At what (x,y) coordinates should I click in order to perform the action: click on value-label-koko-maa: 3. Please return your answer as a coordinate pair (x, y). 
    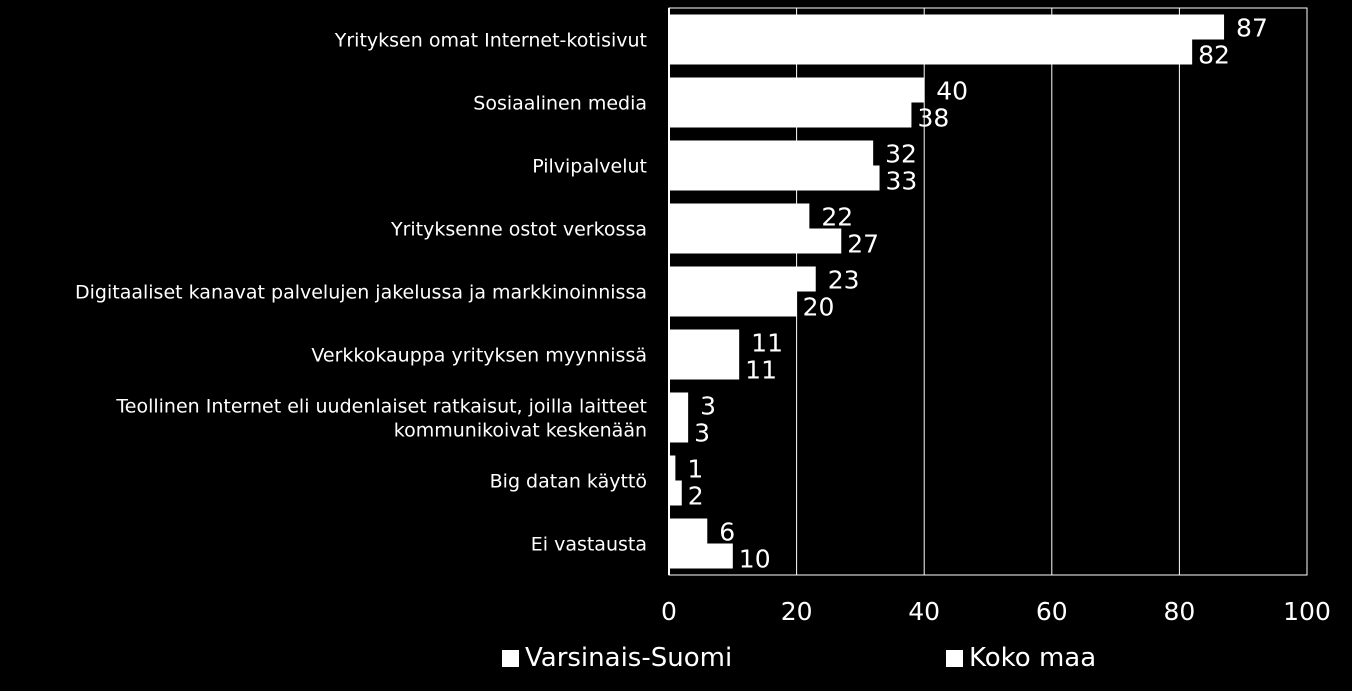
    Looking at the image, I should click on (702, 433).